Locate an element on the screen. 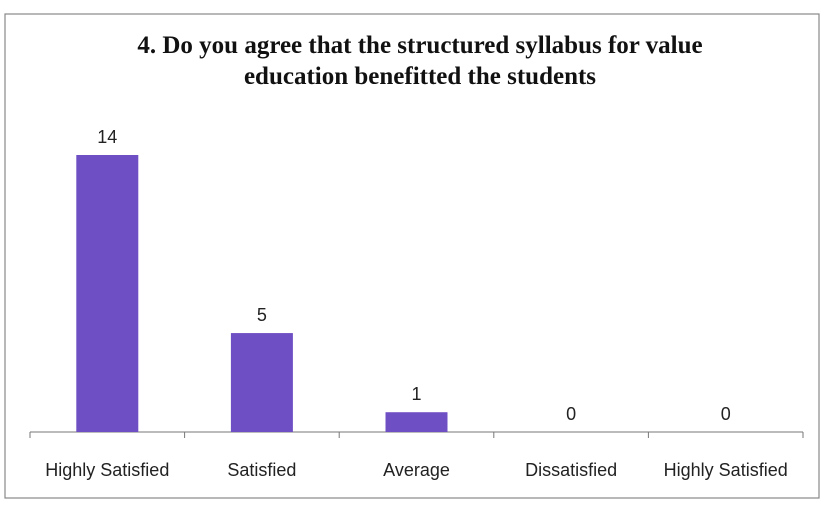 This screenshot has width=828, height=508. x-tick-label: Average is located at coordinates (416, 470).